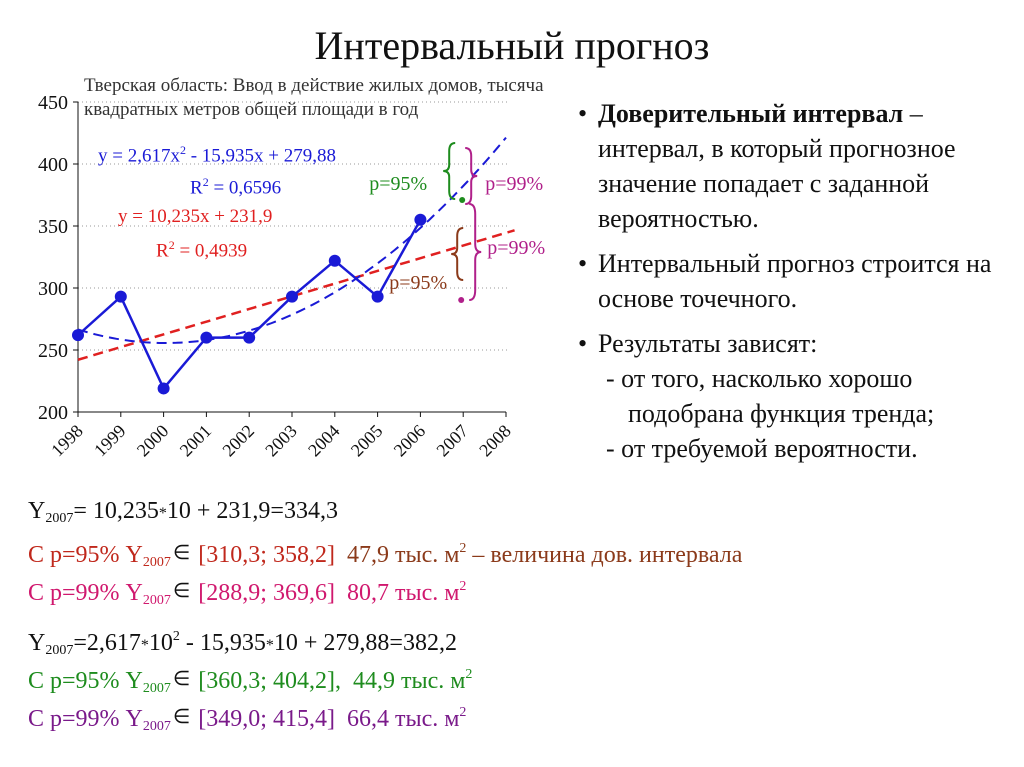 The image size is (1024, 767). I want to click on x-tick-label: 2000, so click(153, 441).